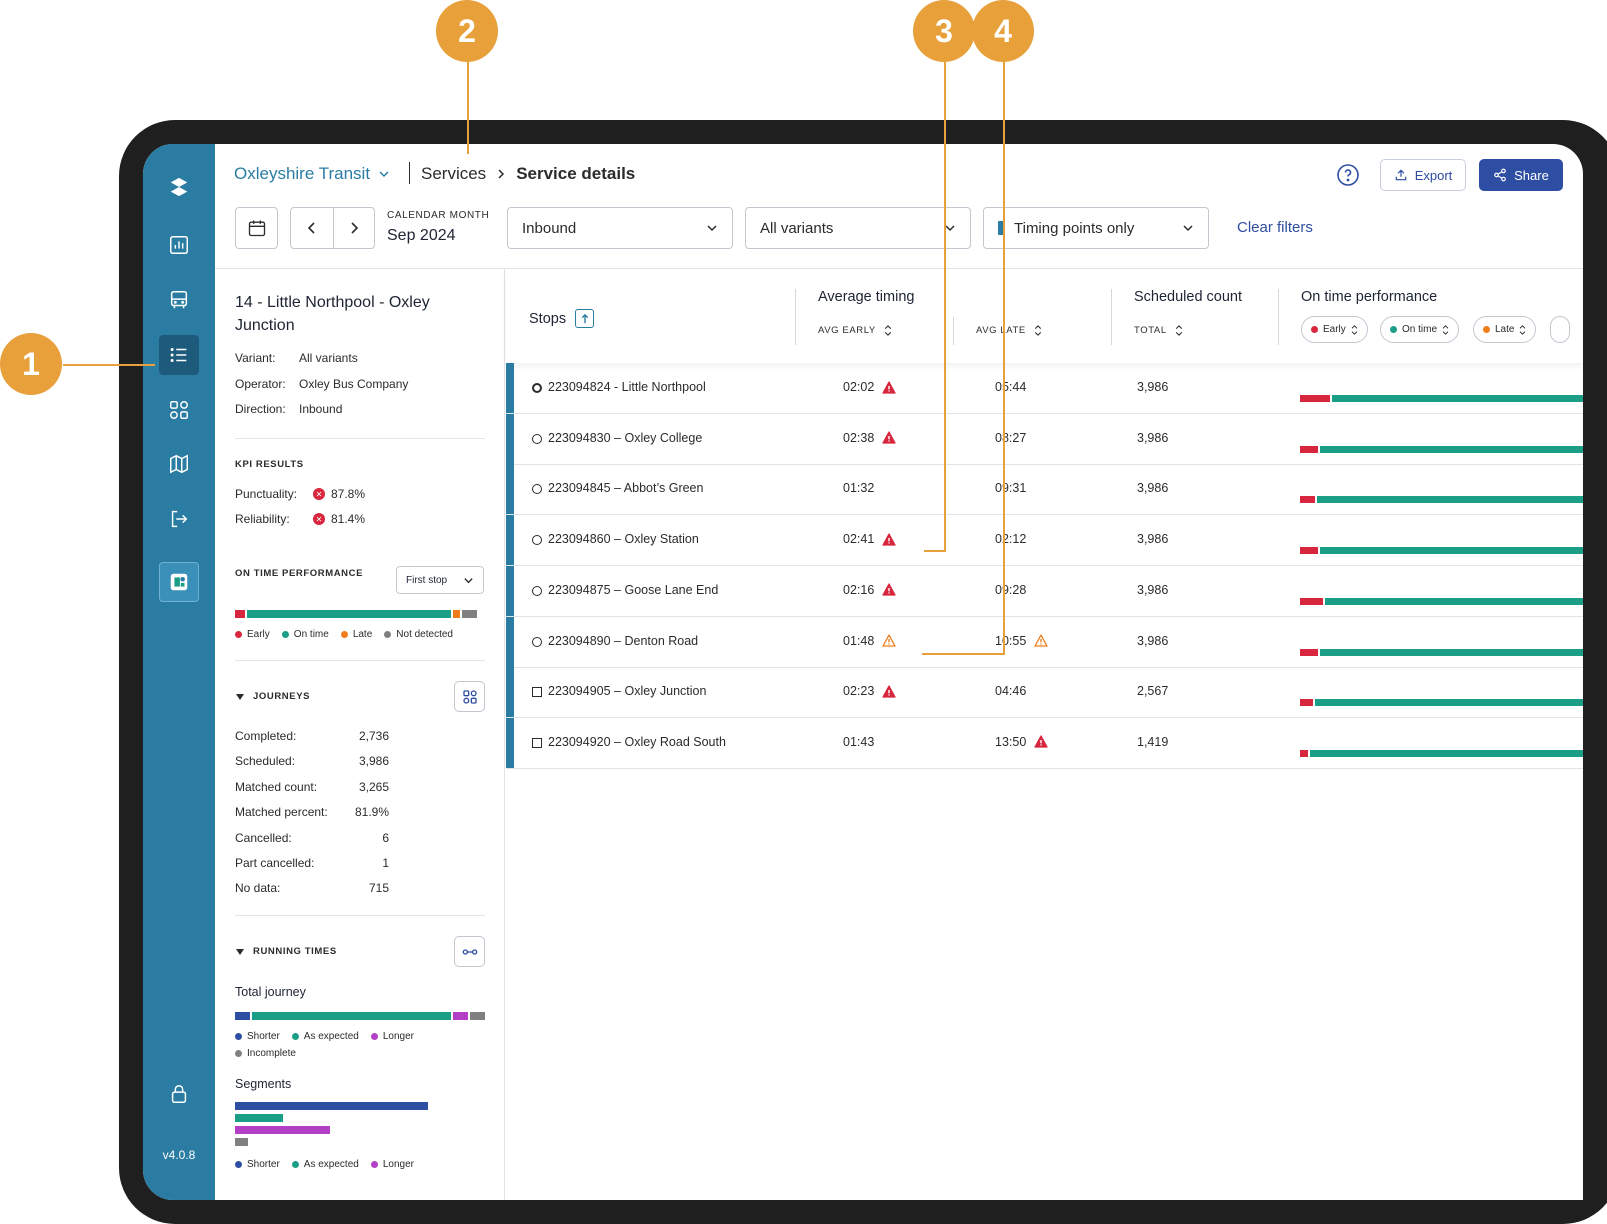  I want to click on detail-direction: Direction: Inbound, so click(289, 409).